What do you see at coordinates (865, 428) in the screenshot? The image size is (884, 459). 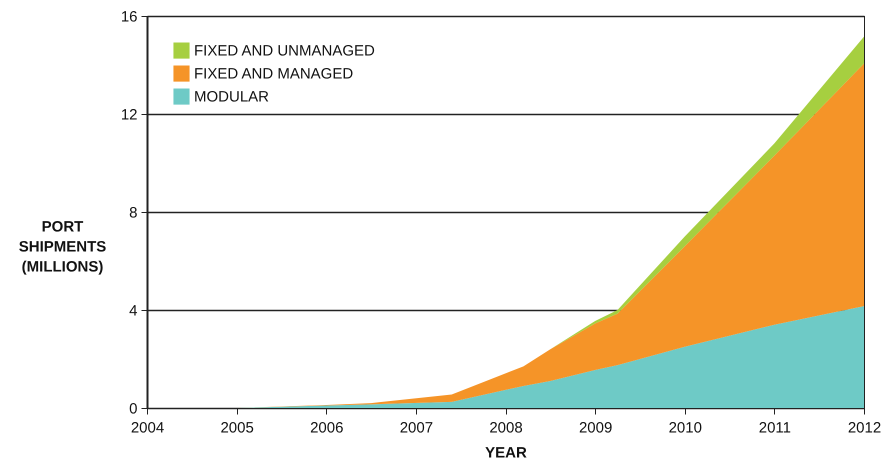 I see `x-tick-label: 2012` at bounding box center [865, 428].